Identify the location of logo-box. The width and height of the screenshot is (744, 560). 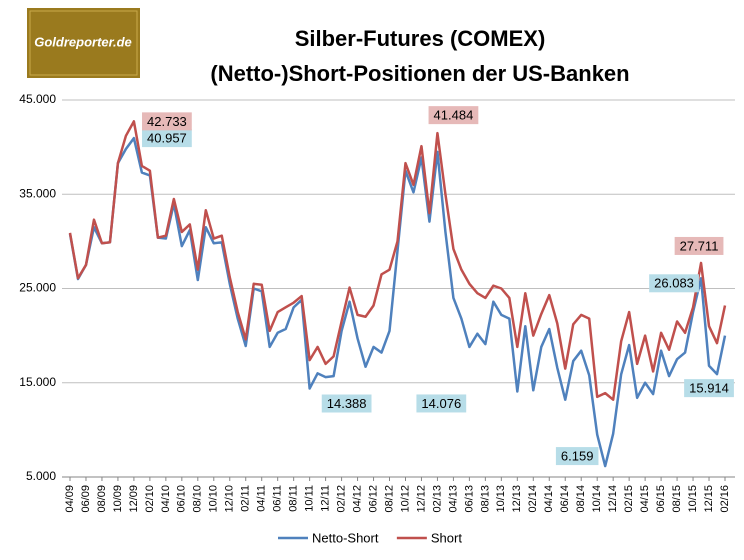
(83, 43).